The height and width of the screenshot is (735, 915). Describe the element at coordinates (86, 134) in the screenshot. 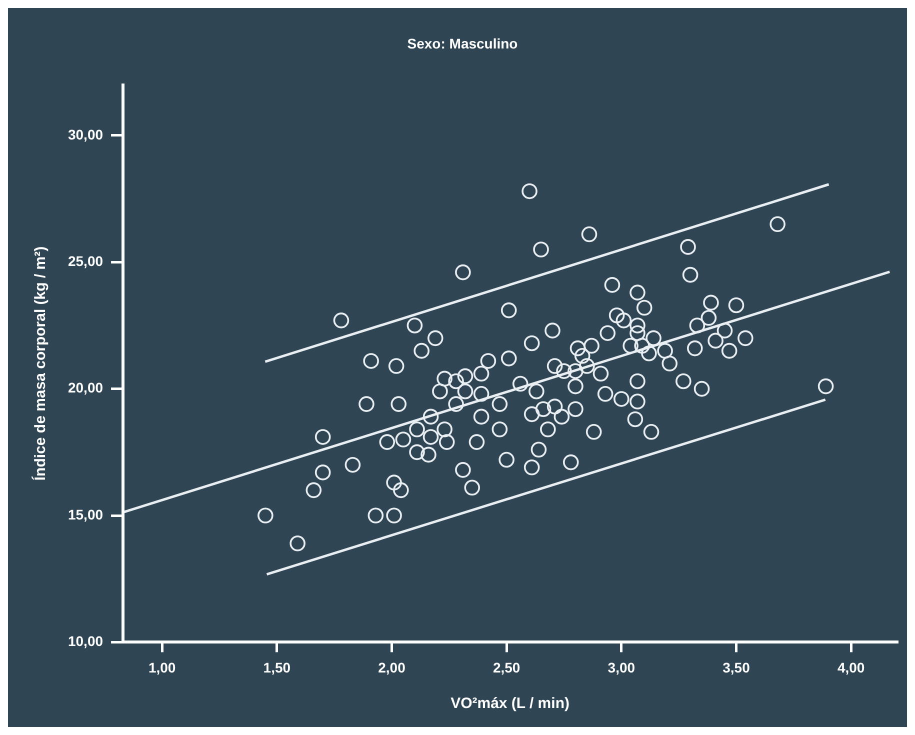

I see `y-tick-label: 30,00` at that location.